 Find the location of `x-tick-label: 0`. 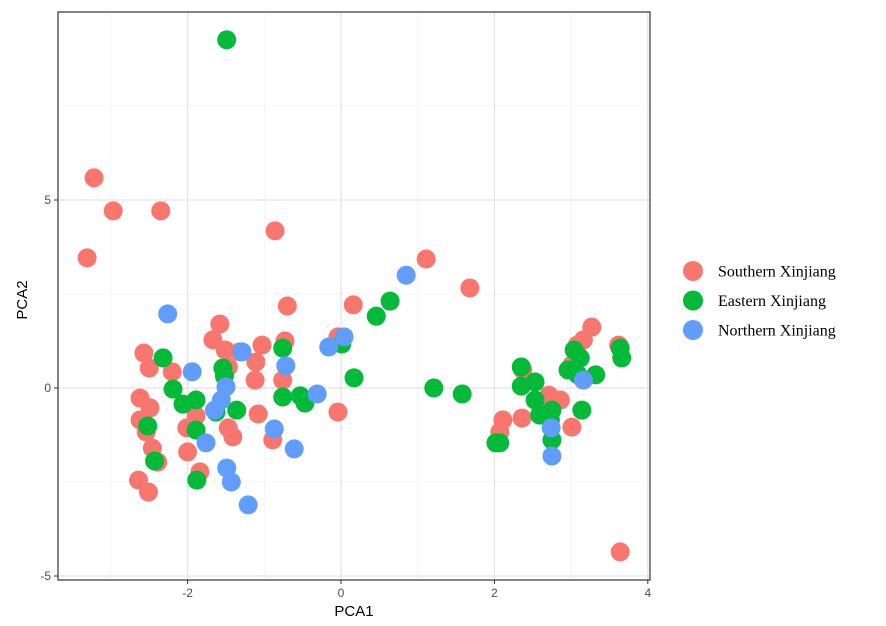

x-tick-label: 0 is located at coordinates (341, 593).